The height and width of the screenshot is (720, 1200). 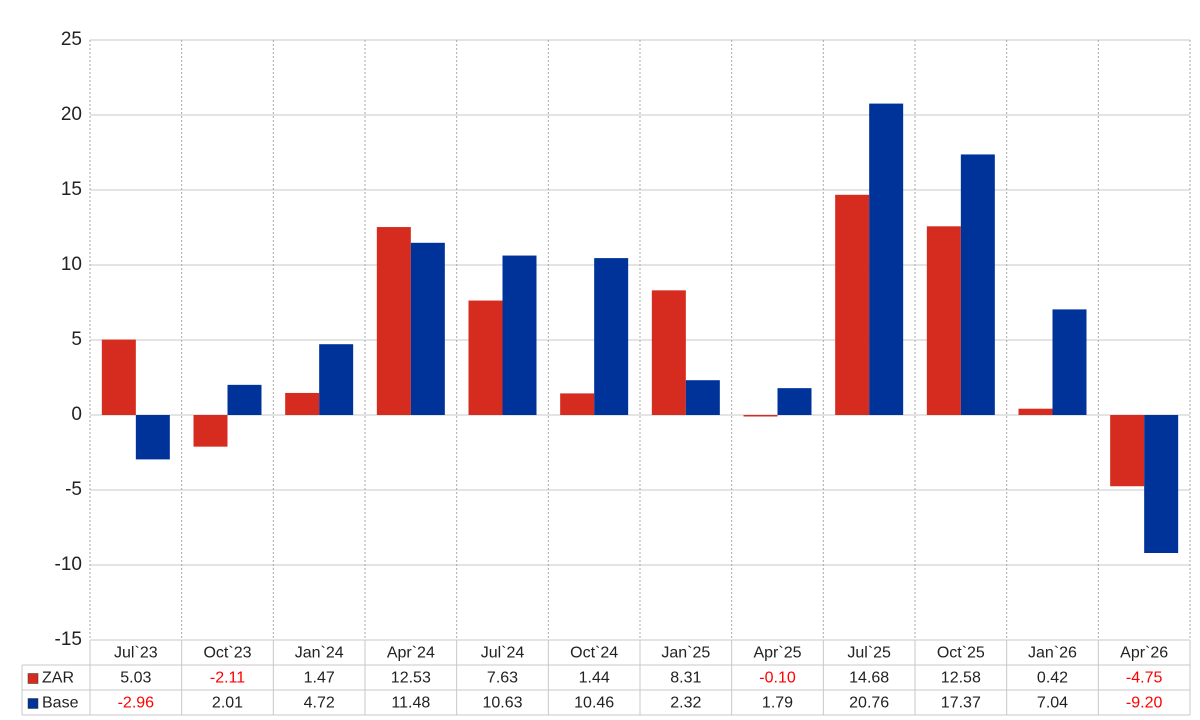 I want to click on y-tick-label: 5, so click(x=76, y=339).